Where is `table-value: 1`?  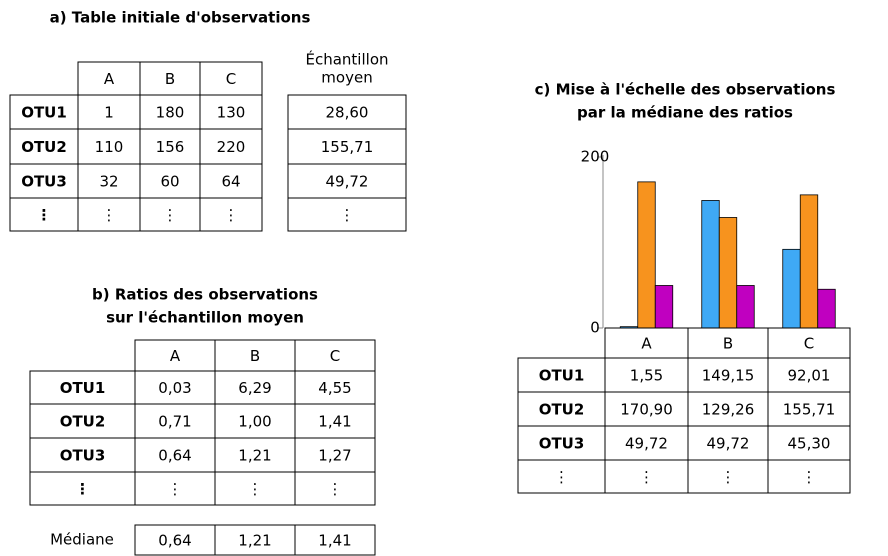 table-value: 1 is located at coordinates (109, 113).